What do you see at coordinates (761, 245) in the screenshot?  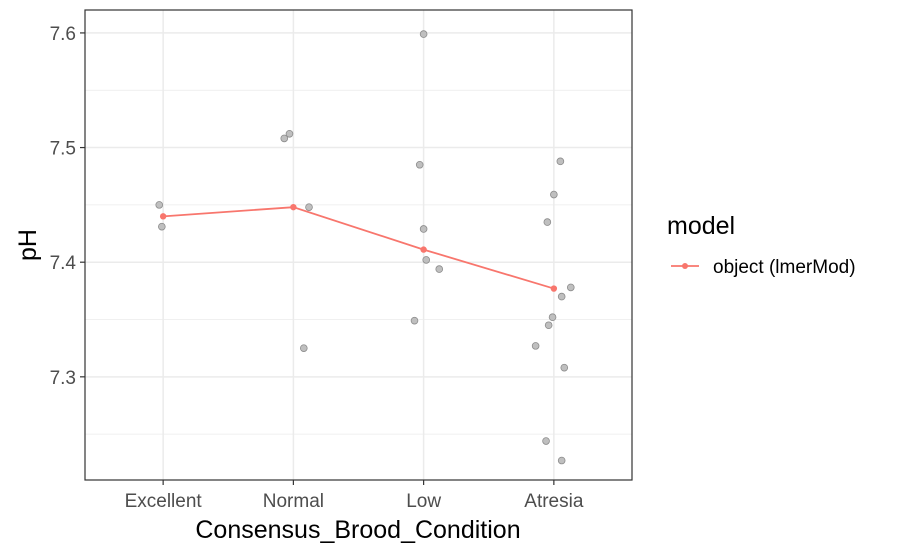 I see `legend: model object (lmerMod)` at bounding box center [761, 245].